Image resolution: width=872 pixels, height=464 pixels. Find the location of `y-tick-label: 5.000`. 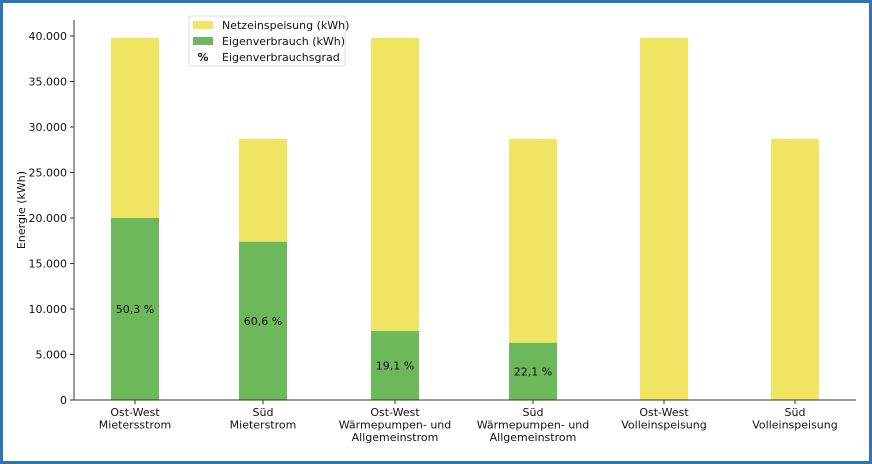

y-tick-label: 5.000 is located at coordinates (52, 355).